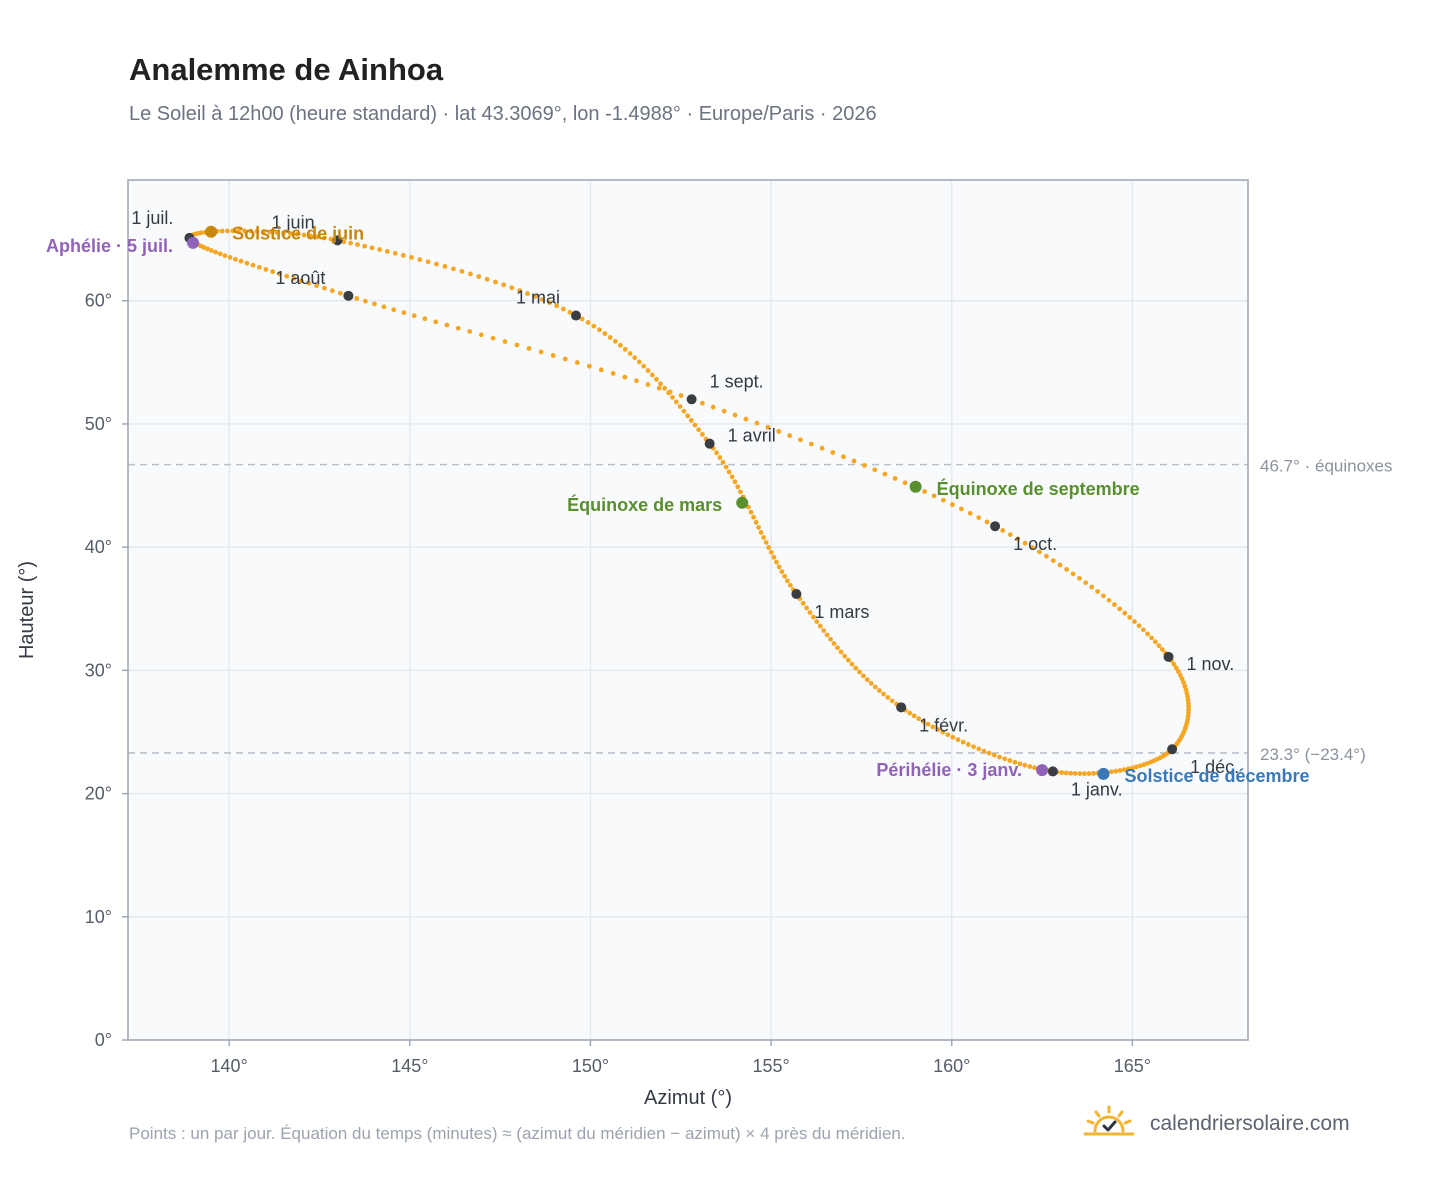 This screenshot has height=1188, width=1448. I want to click on month-label: 1 mars, so click(841, 612).